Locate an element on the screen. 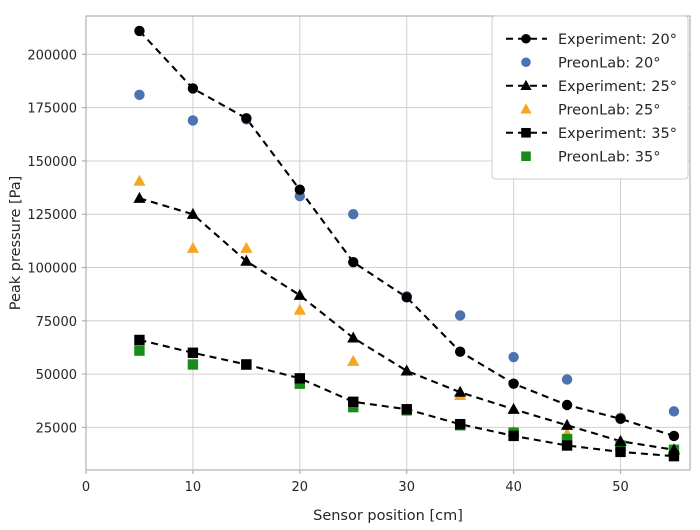  legend-label: Experiment: 35° is located at coordinates (617, 134).